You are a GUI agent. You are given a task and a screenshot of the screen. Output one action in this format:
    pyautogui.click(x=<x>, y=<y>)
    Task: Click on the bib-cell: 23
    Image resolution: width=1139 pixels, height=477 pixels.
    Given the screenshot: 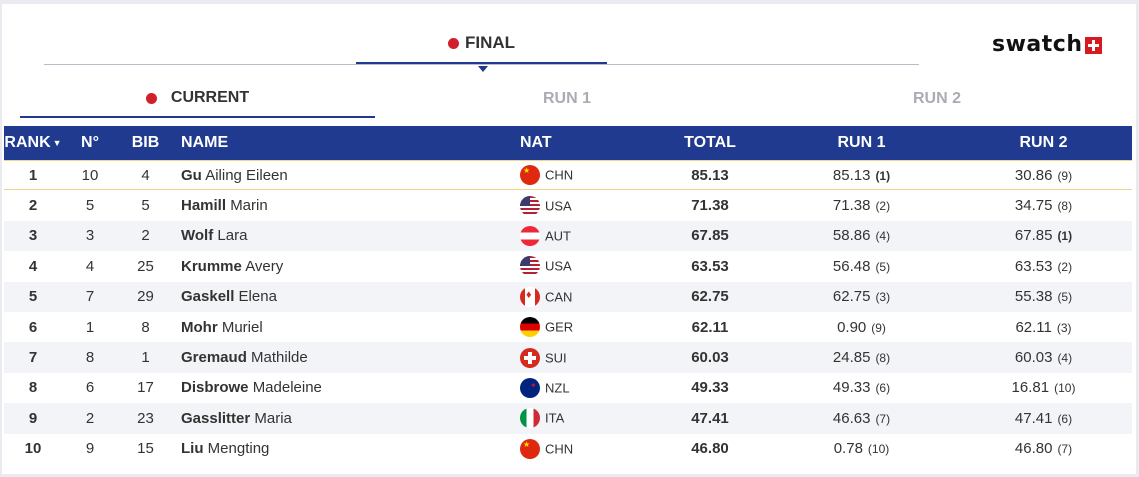 What is the action you would take?
    pyautogui.click(x=145, y=418)
    